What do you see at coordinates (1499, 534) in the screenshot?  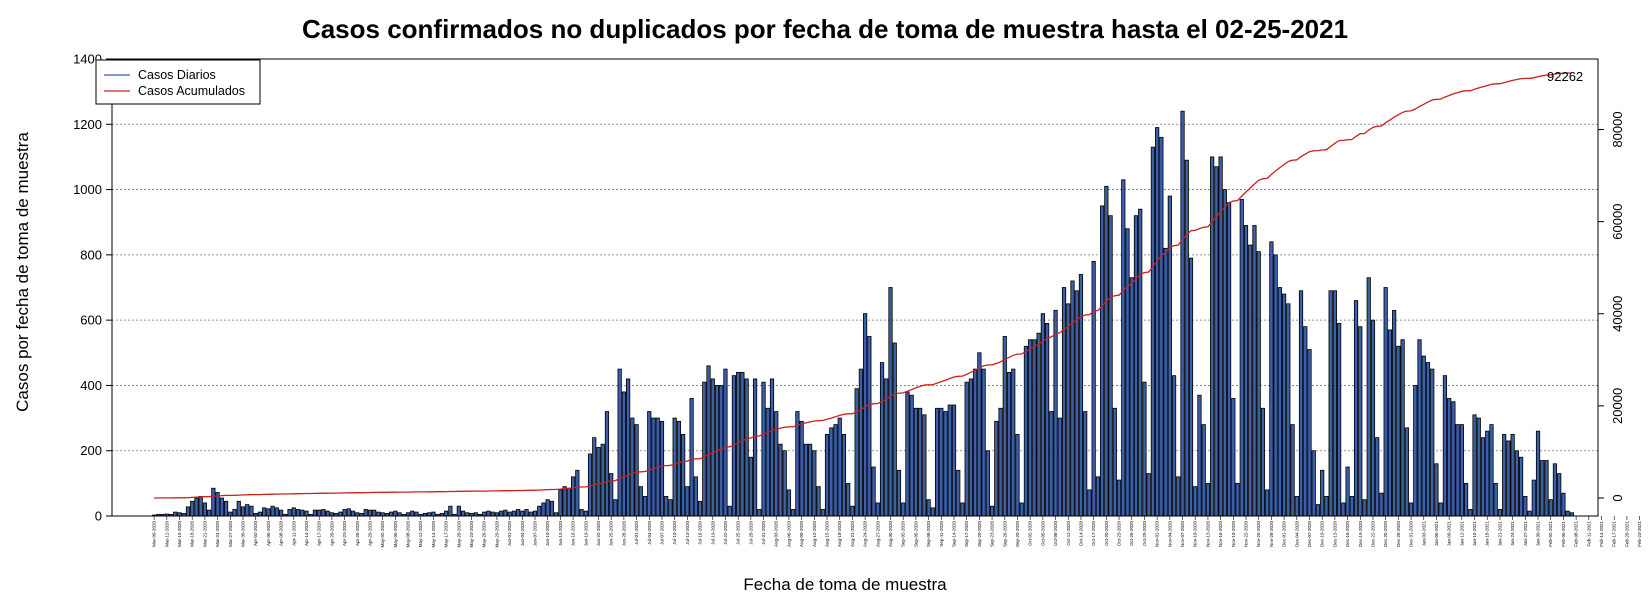 I see `x-tick-label: Jan-21-2021` at bounding box center [1499, 534].